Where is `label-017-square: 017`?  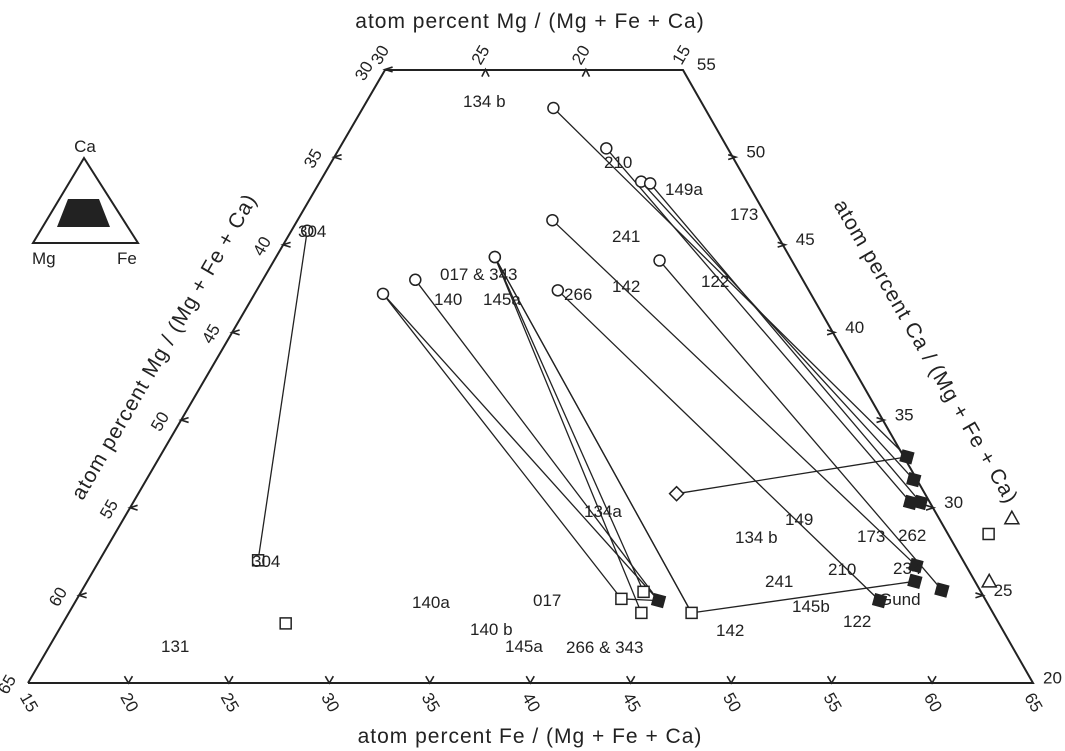 label-017-square: 017 is located at coordinates (547, 600).